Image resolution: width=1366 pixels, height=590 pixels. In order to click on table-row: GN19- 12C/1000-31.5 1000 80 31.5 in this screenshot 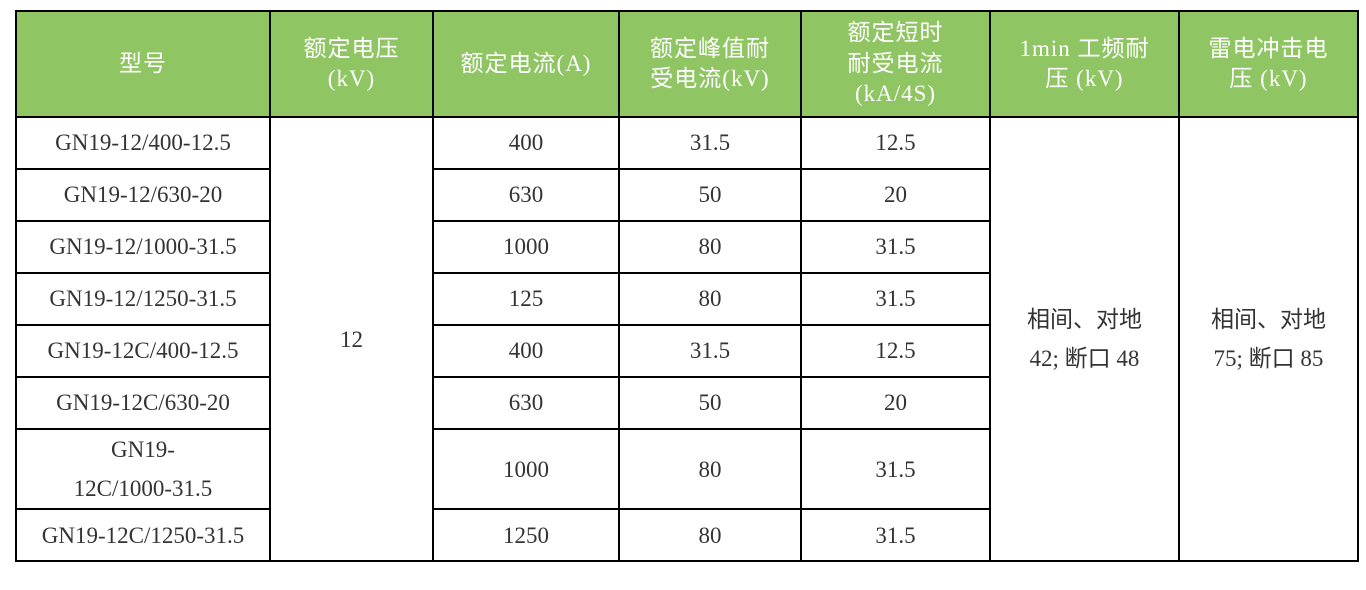, I will do `click(686, 469)`.